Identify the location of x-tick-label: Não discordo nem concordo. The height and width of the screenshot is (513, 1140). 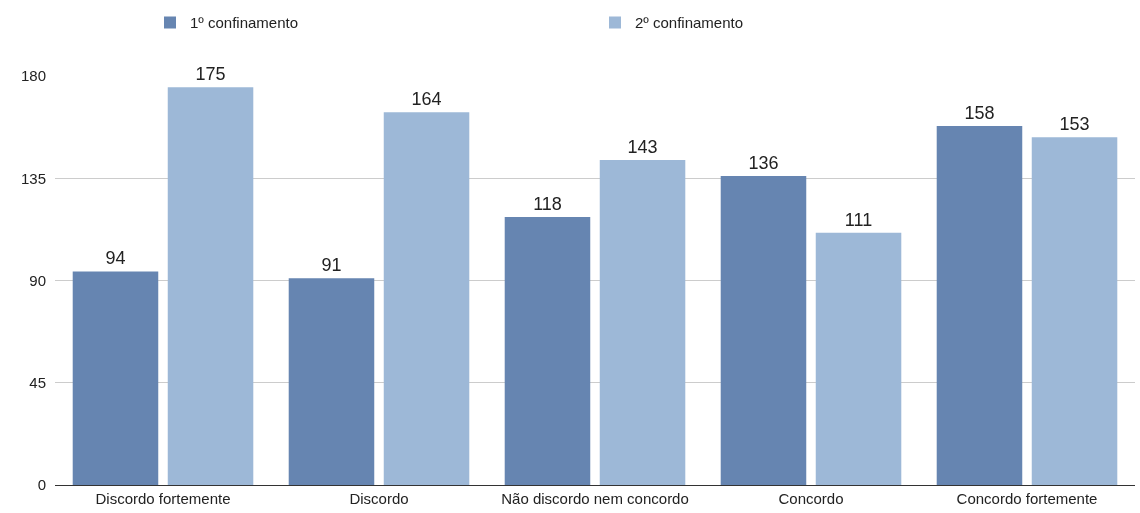
(595, 498).